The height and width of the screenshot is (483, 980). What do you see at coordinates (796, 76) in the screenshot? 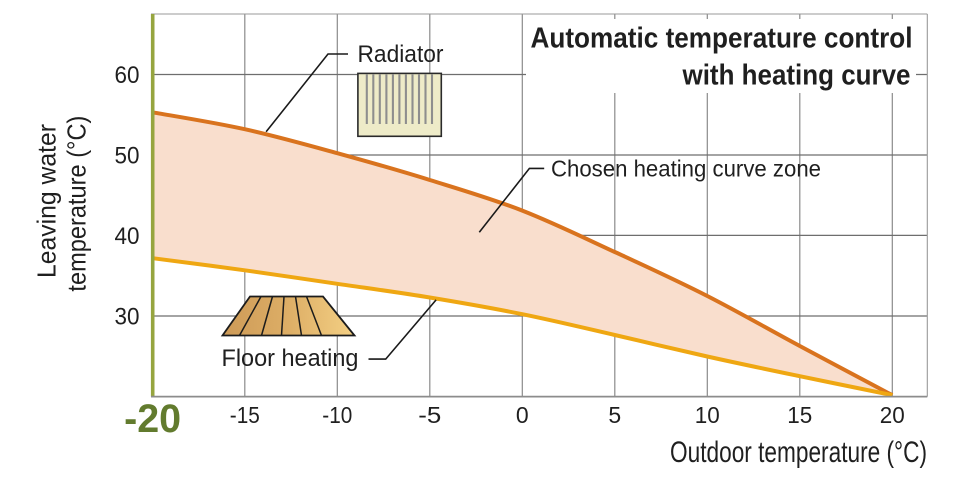
I see `svg-text: with heating curve` at bounding box center [796, 76].